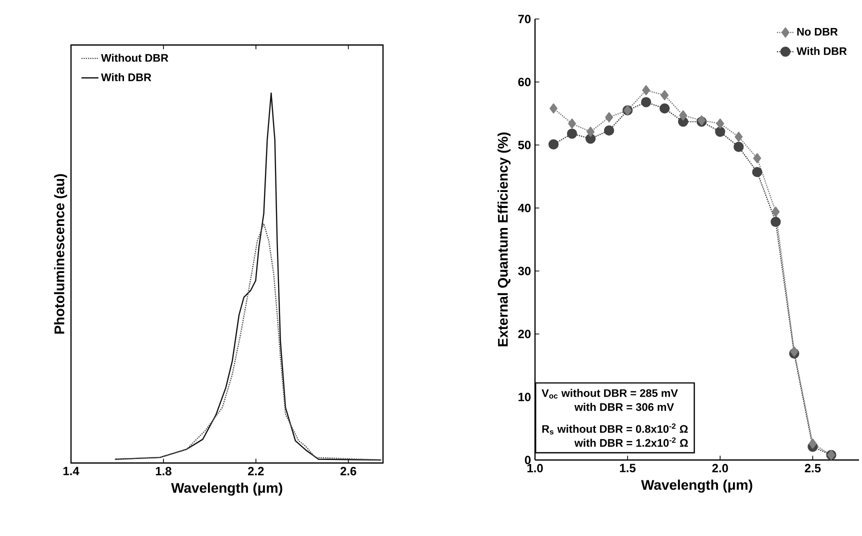  Describe the element at coordinates (524, 145) in the screenshot. I see `y-tick-label: 50` at that location.